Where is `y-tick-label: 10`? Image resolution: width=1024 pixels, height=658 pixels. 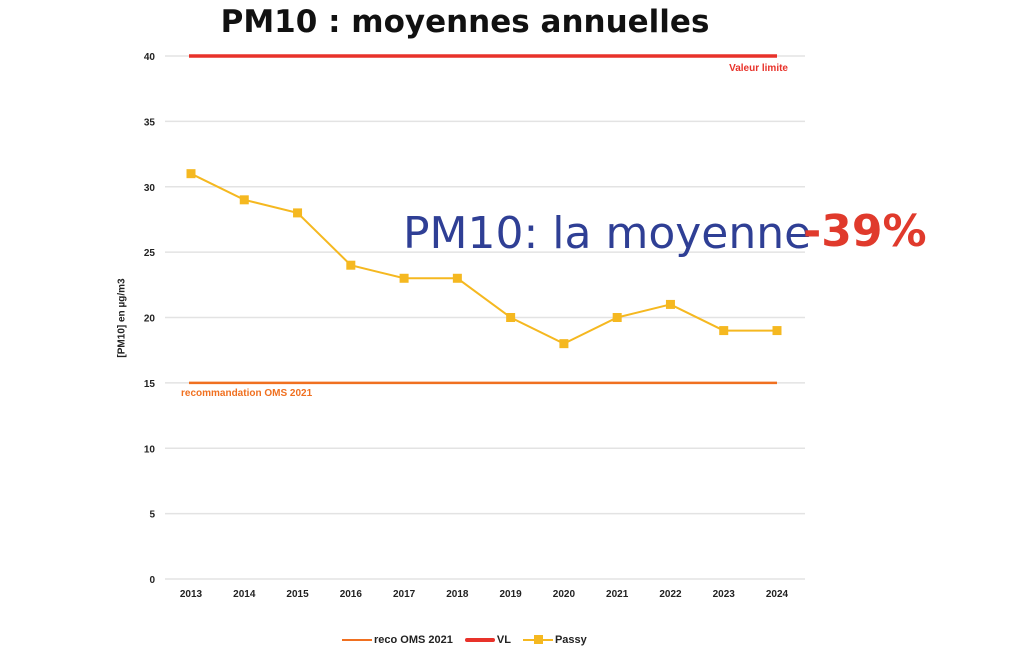 y-tick-label: 10 is located at coordinates (150, 449).